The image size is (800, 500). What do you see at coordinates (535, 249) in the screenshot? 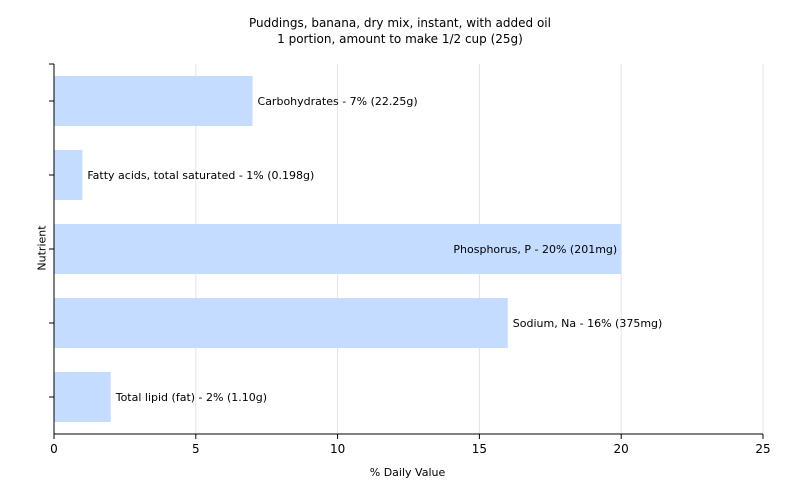
I see `bar-label: Phosphorus, P - 20% (201mg)` at bounding box center [535, 249].